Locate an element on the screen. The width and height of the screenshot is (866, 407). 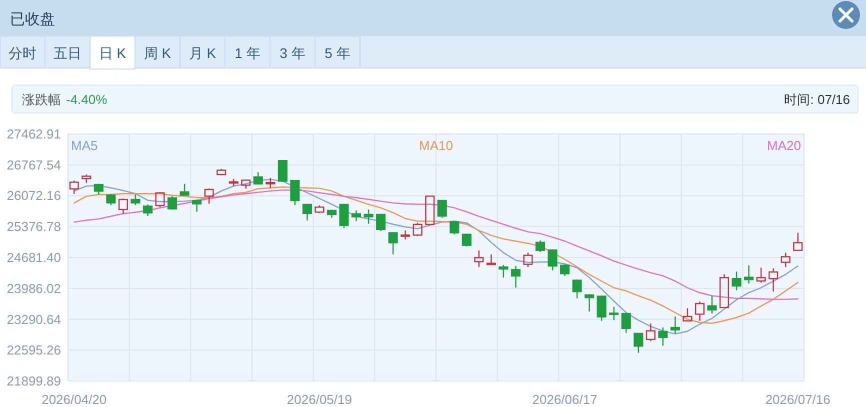
y-tick-label: 23290.64 is located at coordinates (33, 319).